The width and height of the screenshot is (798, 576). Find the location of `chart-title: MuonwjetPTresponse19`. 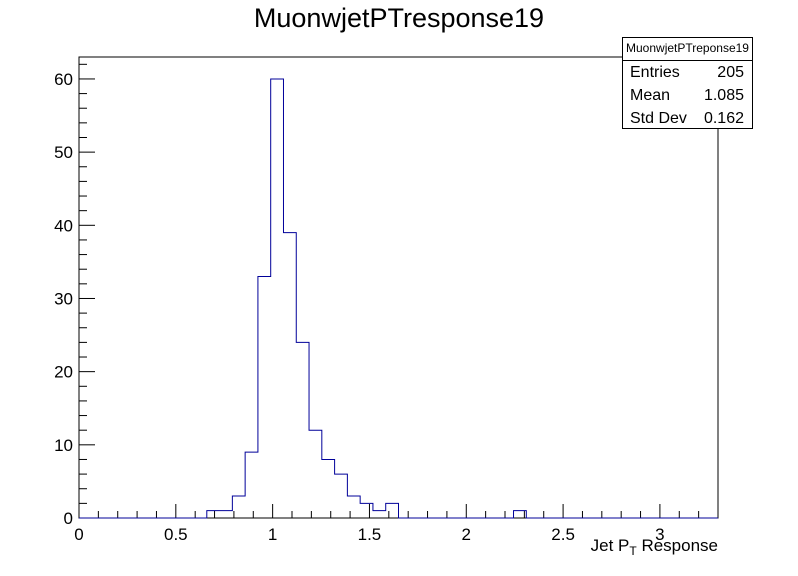

chart-title: MuonwjetPTresponse19 is located at coordinates (399, 18).